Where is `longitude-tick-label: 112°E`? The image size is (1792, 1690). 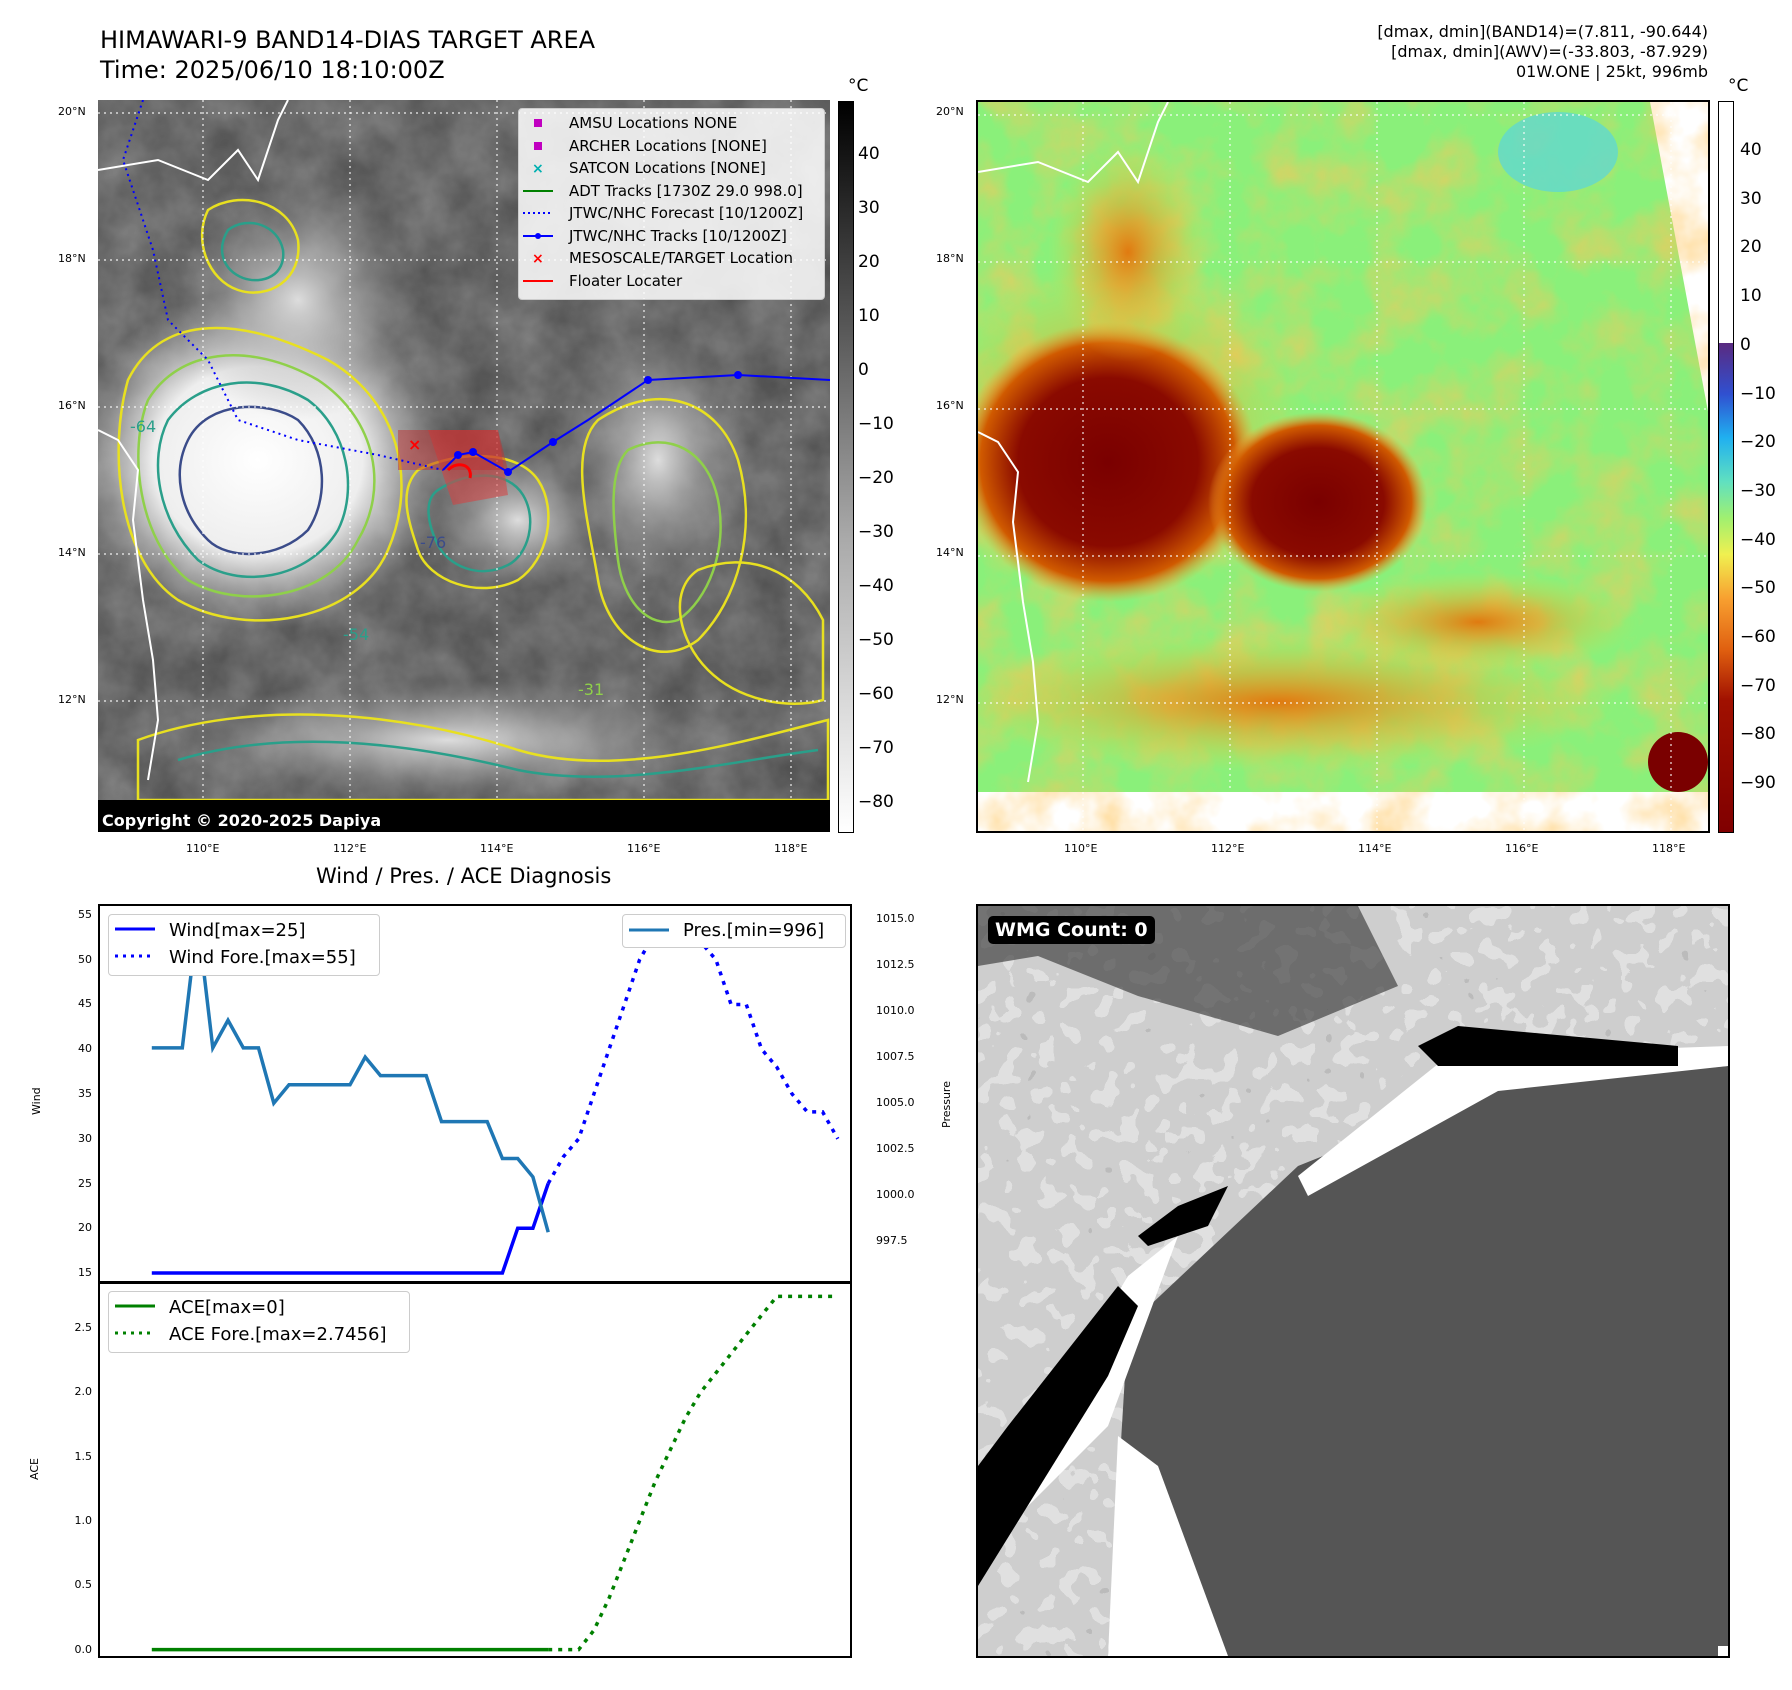
longitude-tick-label: 112°E is located at coordinates (1228, 848).